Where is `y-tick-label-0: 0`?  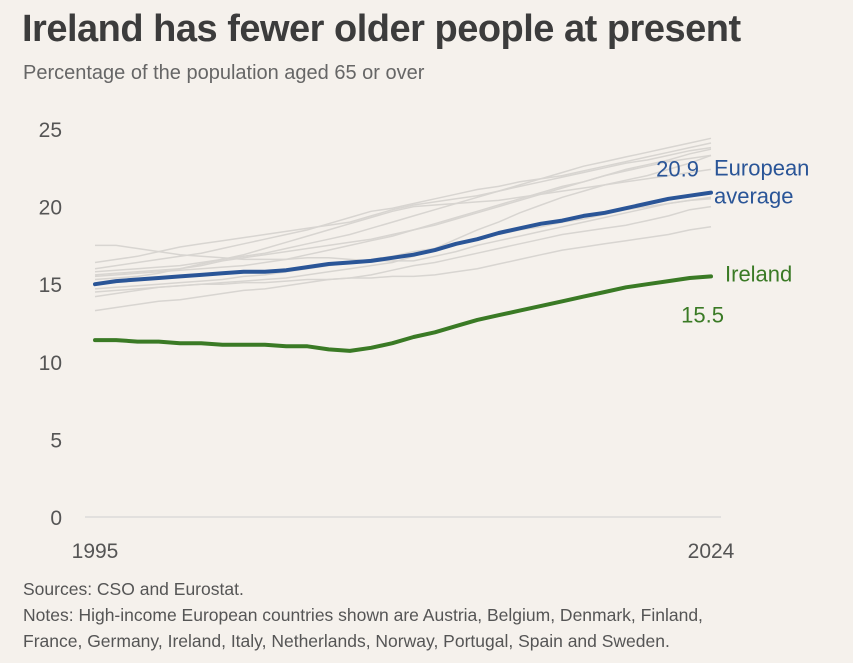
y-tick-label-0: 0 is located at coordinates (56, 518).